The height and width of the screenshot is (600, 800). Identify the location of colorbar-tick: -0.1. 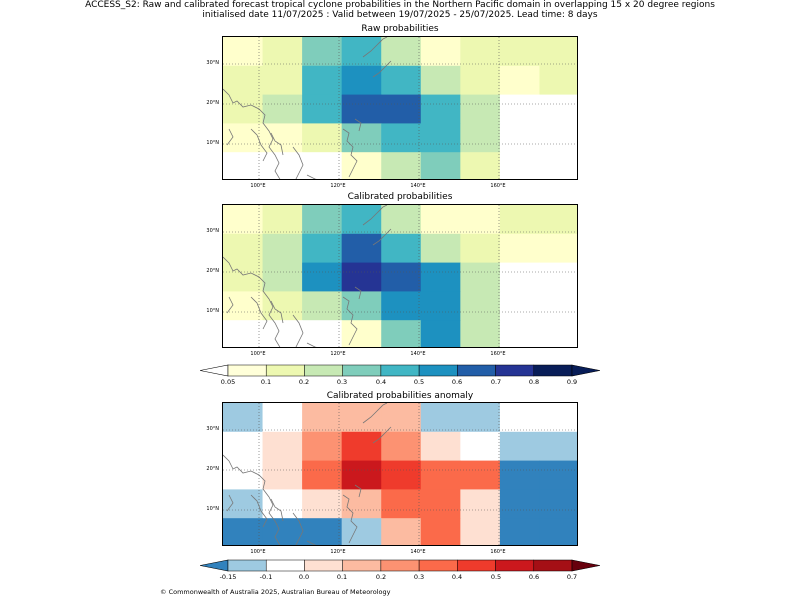
(266, 577).